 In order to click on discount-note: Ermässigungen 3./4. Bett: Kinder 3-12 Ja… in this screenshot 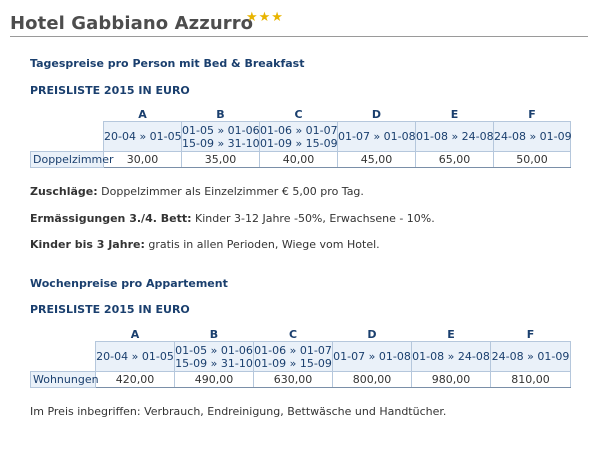, I will do `click(232, 218)`.